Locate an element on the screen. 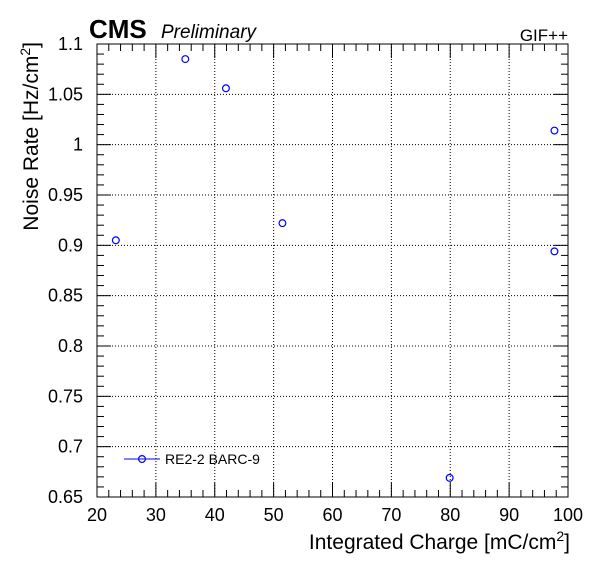 The width and height of the screenshot is (598, 579). y-tick-label: 0.65 is located at coordinates (65, 497).